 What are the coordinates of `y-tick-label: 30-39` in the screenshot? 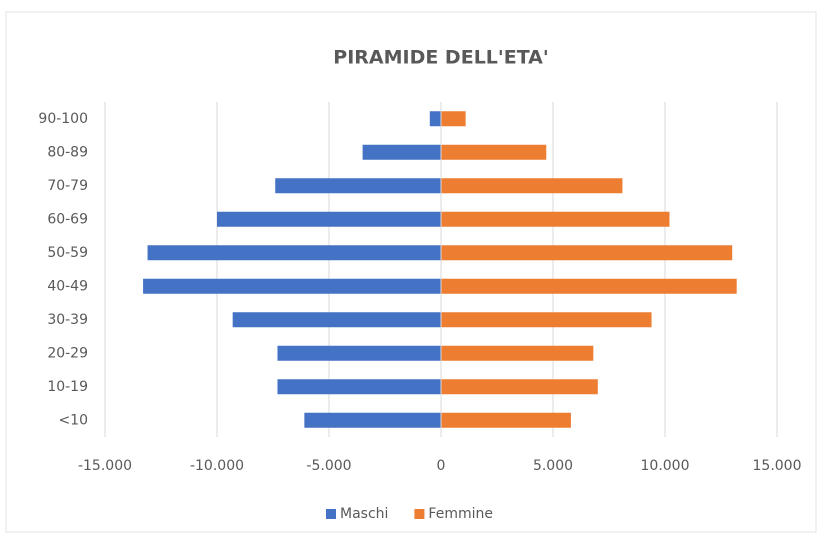 It's located at (67, 320).